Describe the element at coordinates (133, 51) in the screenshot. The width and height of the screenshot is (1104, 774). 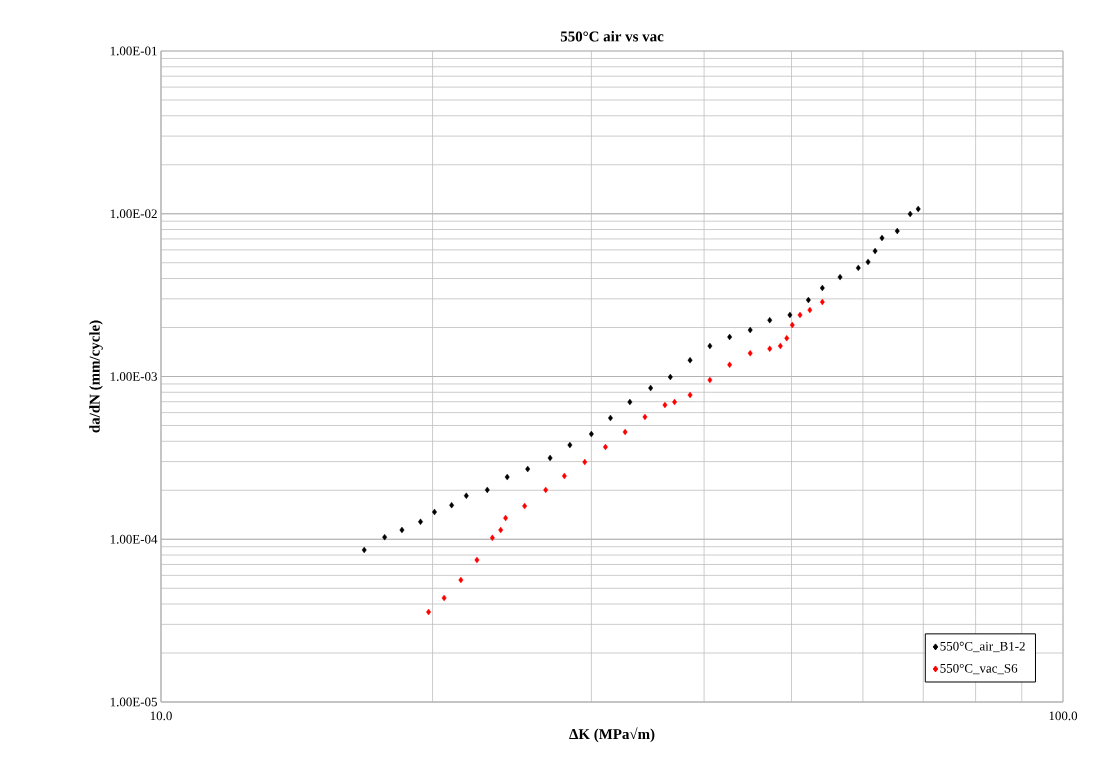
I see `y-tick-label: 1.00E-01` at that location.